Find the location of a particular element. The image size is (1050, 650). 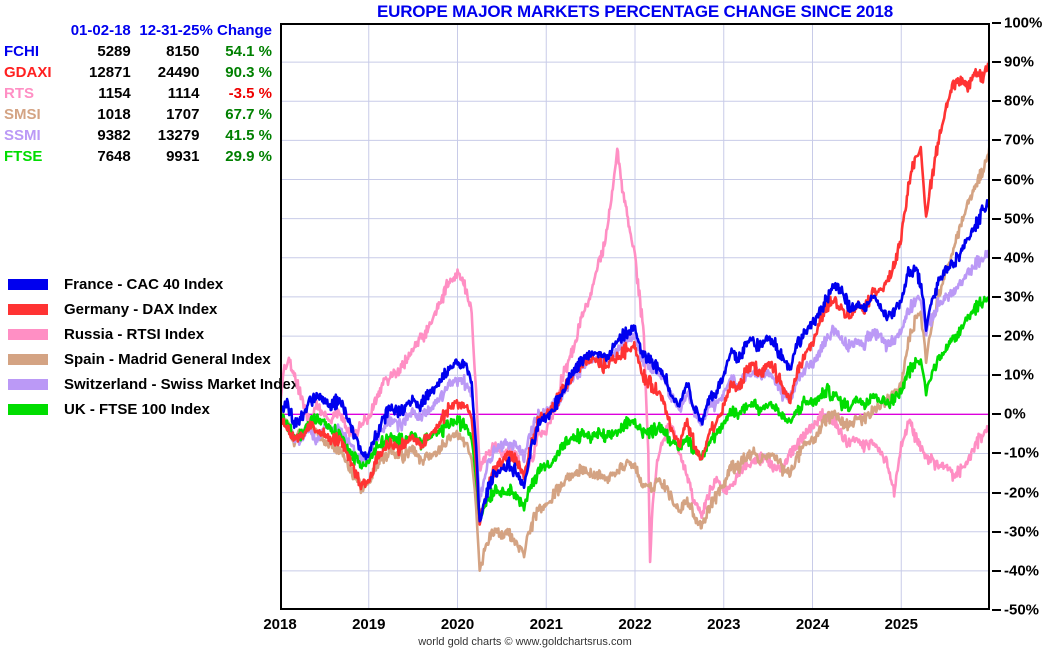

table-row: FTSE 7648 9931 29.9 % is located at coordinates (138, 156).